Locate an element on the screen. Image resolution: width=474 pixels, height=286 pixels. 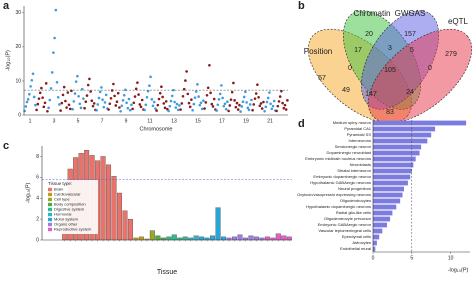
y-tick-label: Hypothalamic dopaminergic neurons is located at coordinates (338, 206).